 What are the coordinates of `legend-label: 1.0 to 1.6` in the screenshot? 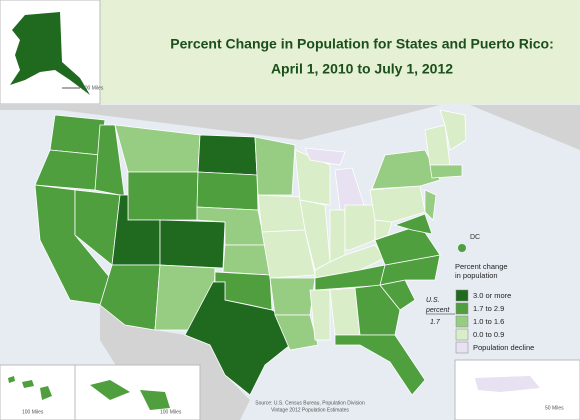 It's located at (488, 321).